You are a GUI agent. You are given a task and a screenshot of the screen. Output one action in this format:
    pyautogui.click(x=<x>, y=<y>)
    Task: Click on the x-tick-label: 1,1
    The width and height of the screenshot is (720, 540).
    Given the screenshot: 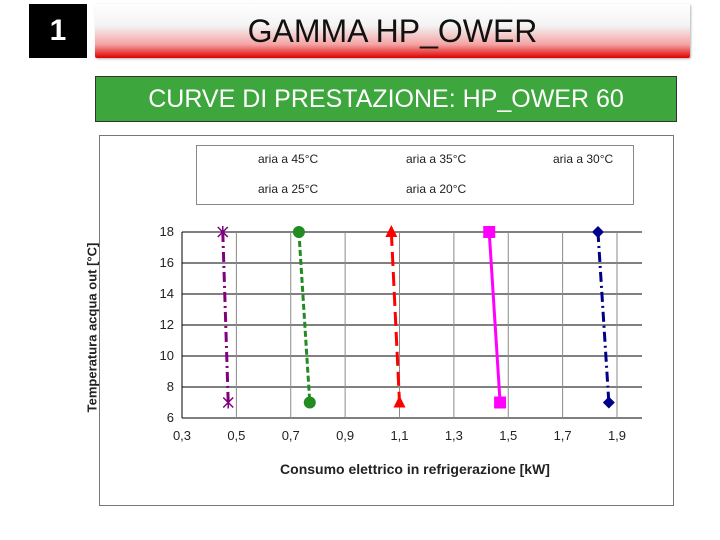 What is the action you would take?
    pyautogui.click(x=399, y=435)
    